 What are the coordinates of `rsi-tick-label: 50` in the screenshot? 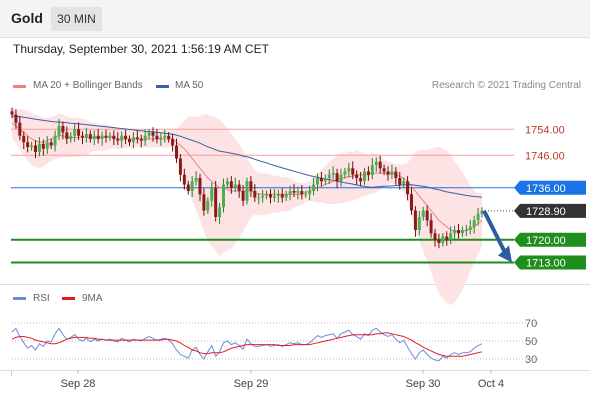 It's located at (531, 342).